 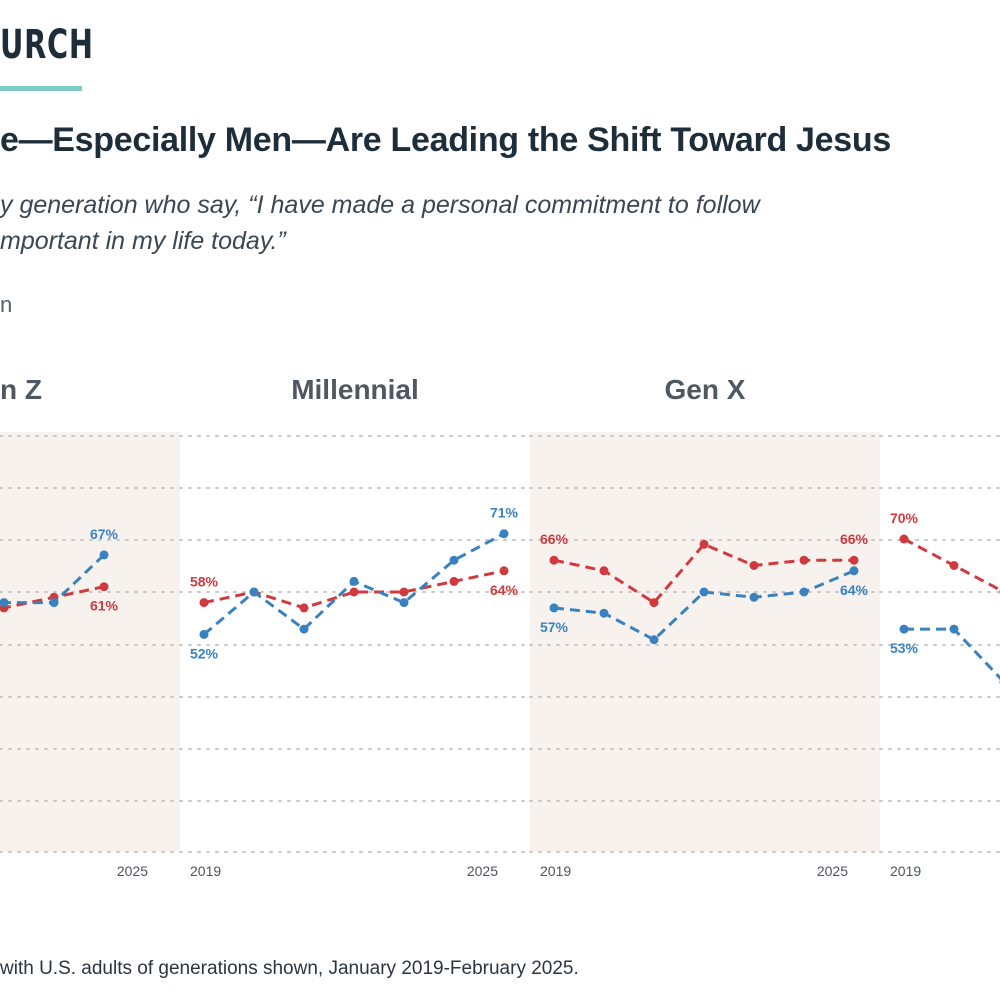 What do you see at coordinates (41, 88) in the screenshot?
I see `brand-underline` at bounding box center [41, 88].